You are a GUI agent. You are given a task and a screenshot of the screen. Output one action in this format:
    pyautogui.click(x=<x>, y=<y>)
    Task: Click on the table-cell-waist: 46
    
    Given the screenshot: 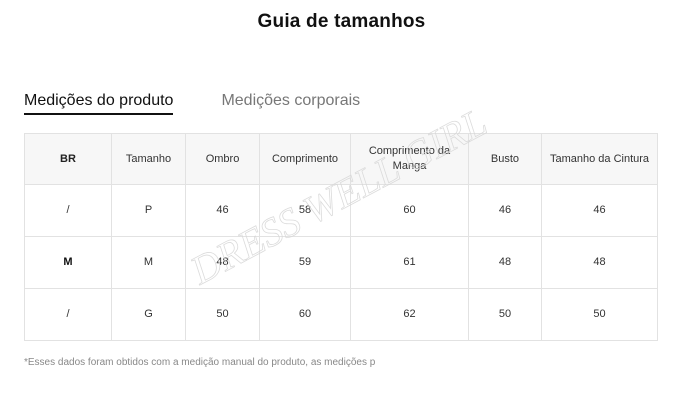 What is the action you would take?
    pyautogui.click(x=599, y=210)
    